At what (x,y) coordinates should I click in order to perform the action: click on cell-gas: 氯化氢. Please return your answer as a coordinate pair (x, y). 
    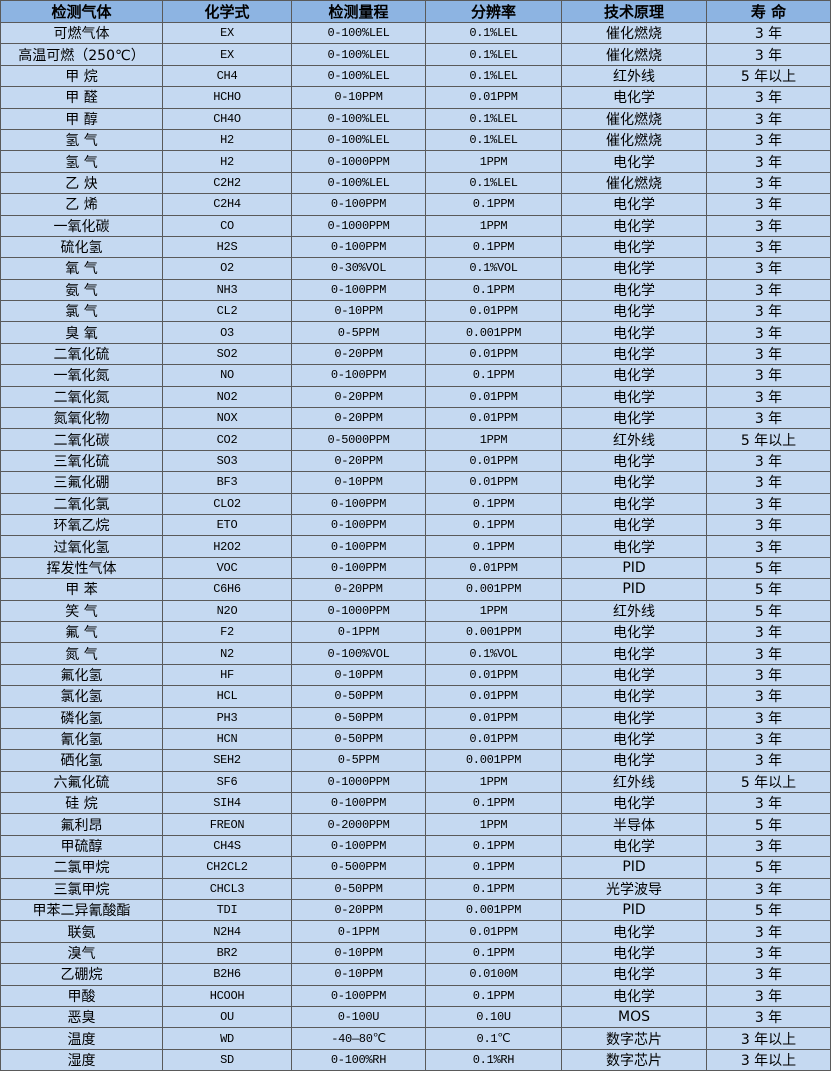
    Looking at the image, I should click on (81, 696).